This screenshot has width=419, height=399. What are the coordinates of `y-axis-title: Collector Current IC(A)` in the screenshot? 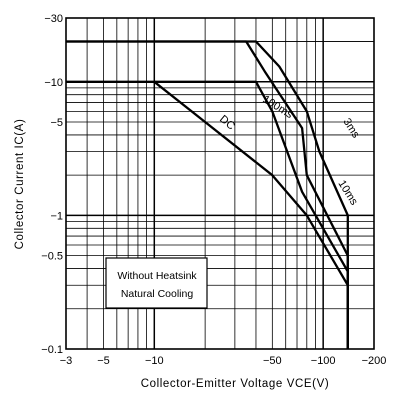 It's located at (20, 184).